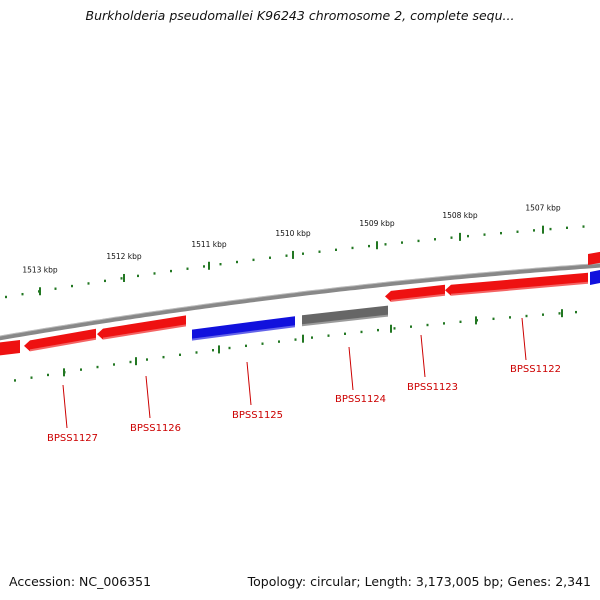 The width and height of the screenshot is (600, 600). Describe the element at coordinates (595, 277) in the screenshot. I see `gene-arrow-partial-right` at that location.